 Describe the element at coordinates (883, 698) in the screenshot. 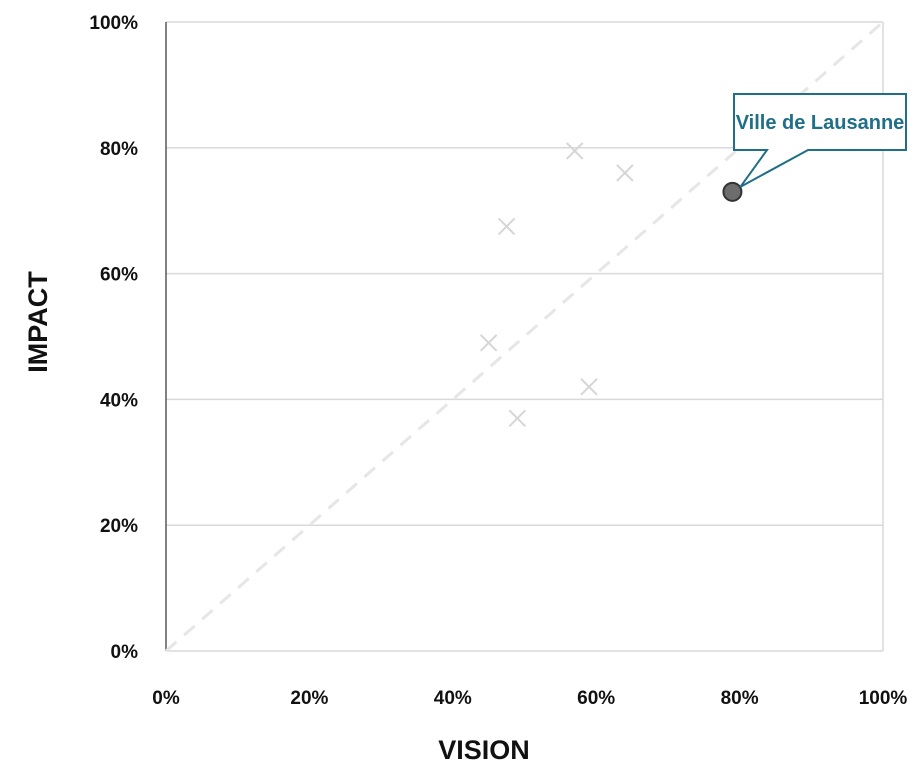

I see `x-tick-label: 100%` at that location.